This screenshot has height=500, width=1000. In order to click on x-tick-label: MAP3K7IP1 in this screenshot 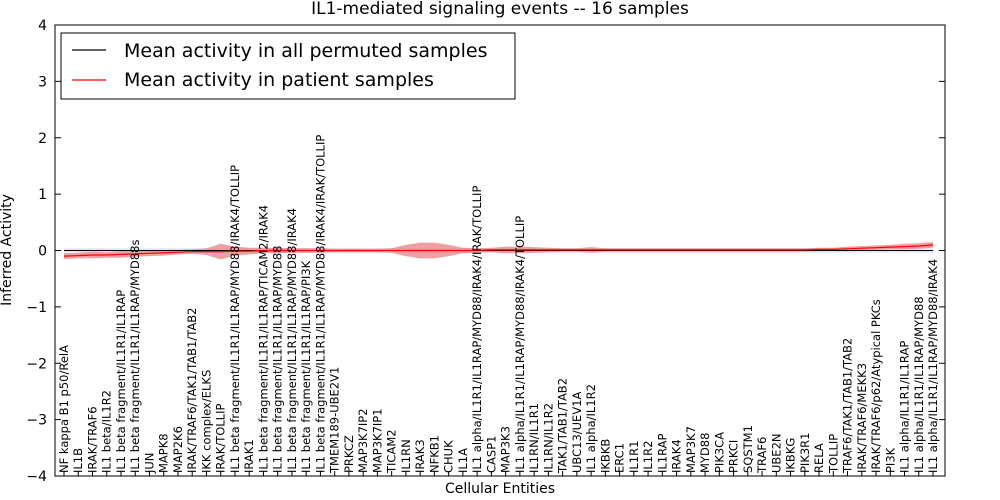, I will do `click(377, 440)`.